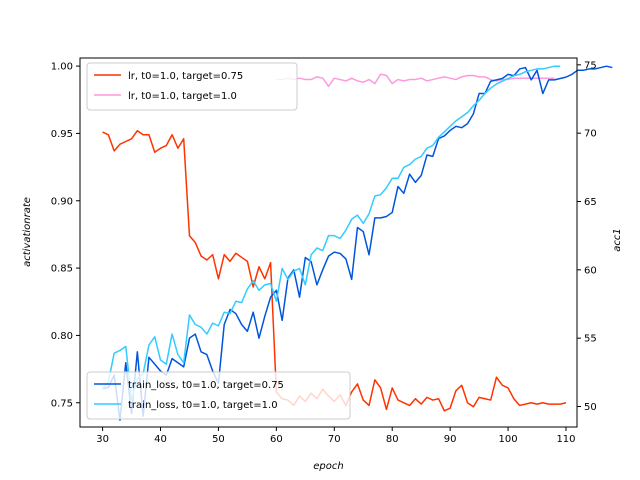  I want to click on left-y-tick-label: 0.85, so click(62, 269).